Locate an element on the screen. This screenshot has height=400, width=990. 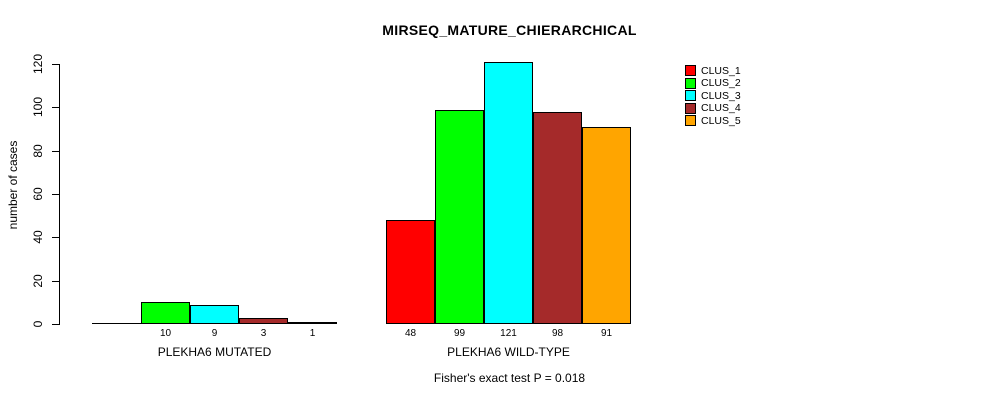
legend-label: CLUS_1 is located at coordinates (721, 70).